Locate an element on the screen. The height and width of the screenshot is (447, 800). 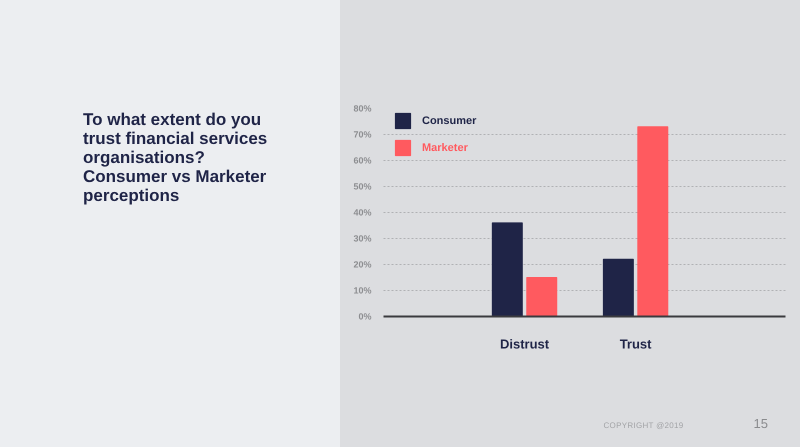
y-tick-label: 40% is located at coordinates (362, 213).